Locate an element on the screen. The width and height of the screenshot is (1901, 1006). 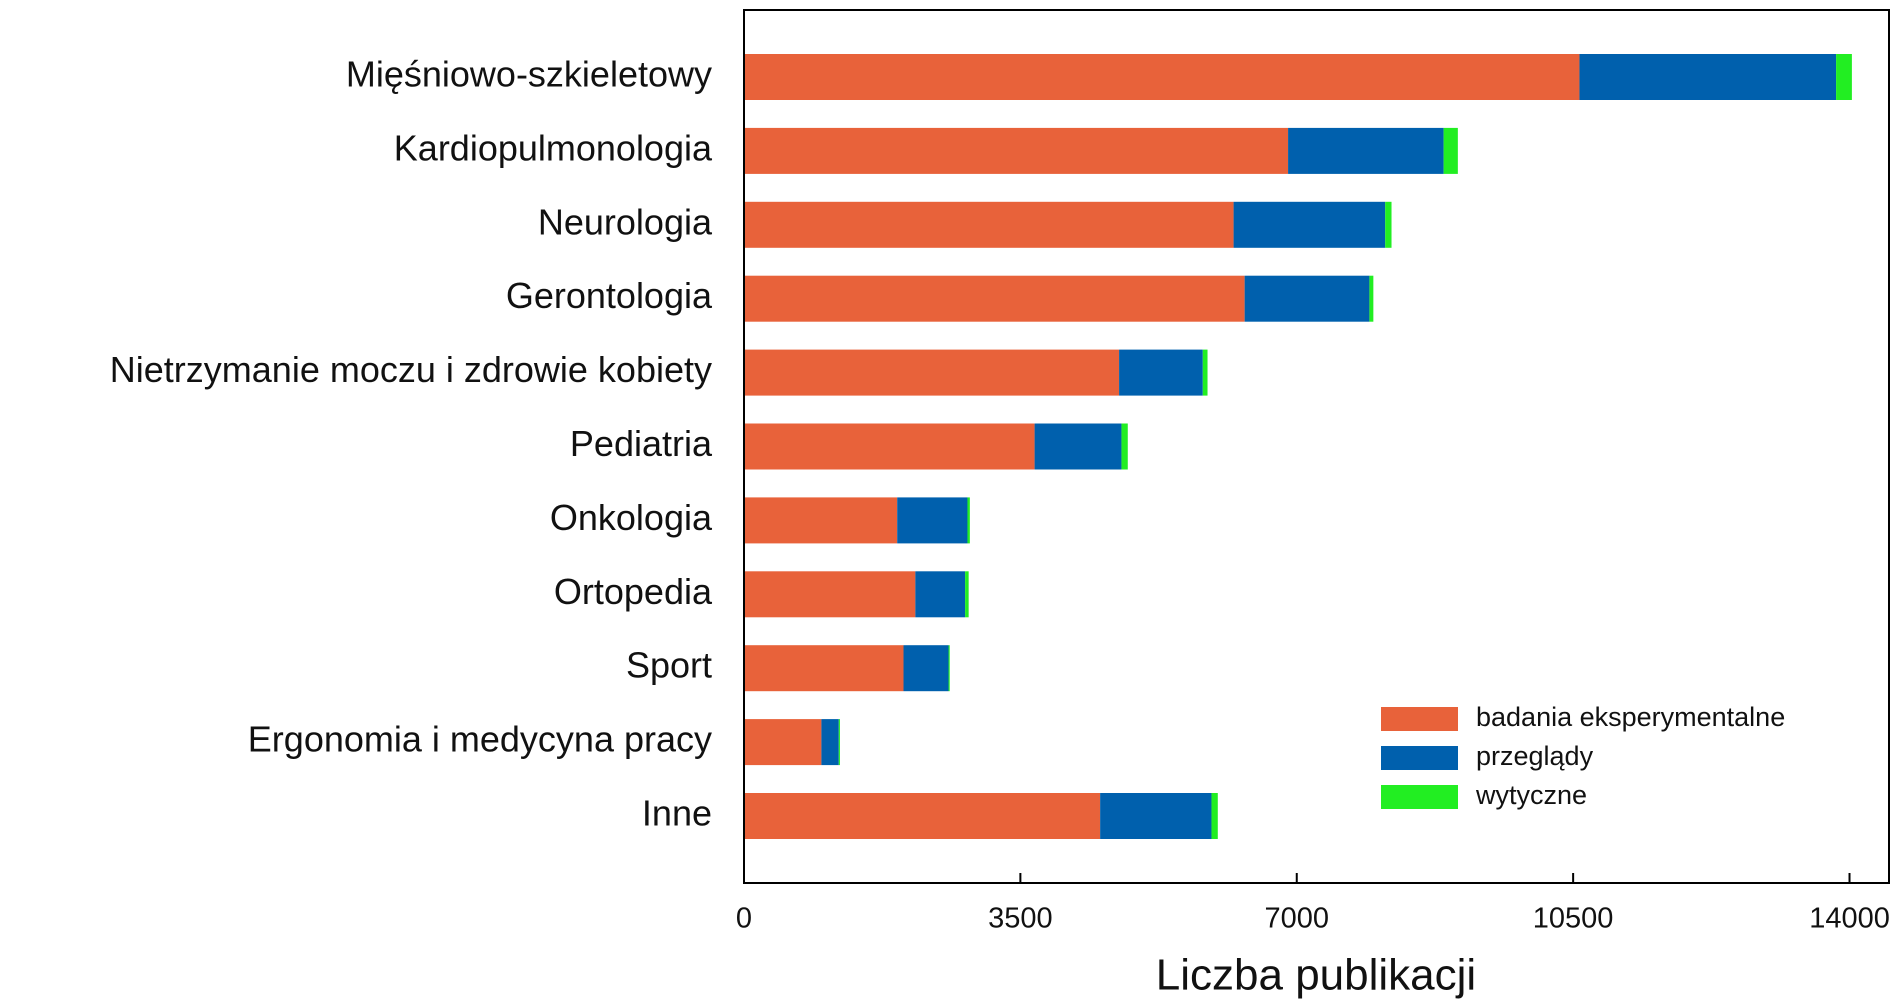
y-tick-label: Onkologia is located at coordinates (631, 517).